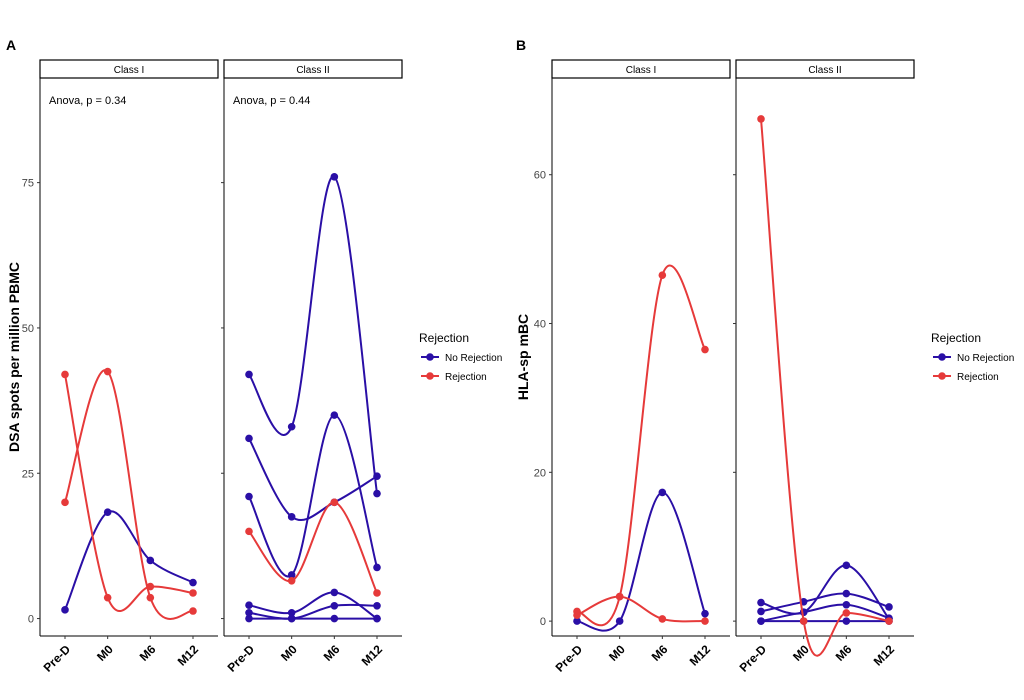  What do you see at coordinates (540, 176) in the screenshot?
I see `y-tick-label: 60` at bounding box center [540, 176].